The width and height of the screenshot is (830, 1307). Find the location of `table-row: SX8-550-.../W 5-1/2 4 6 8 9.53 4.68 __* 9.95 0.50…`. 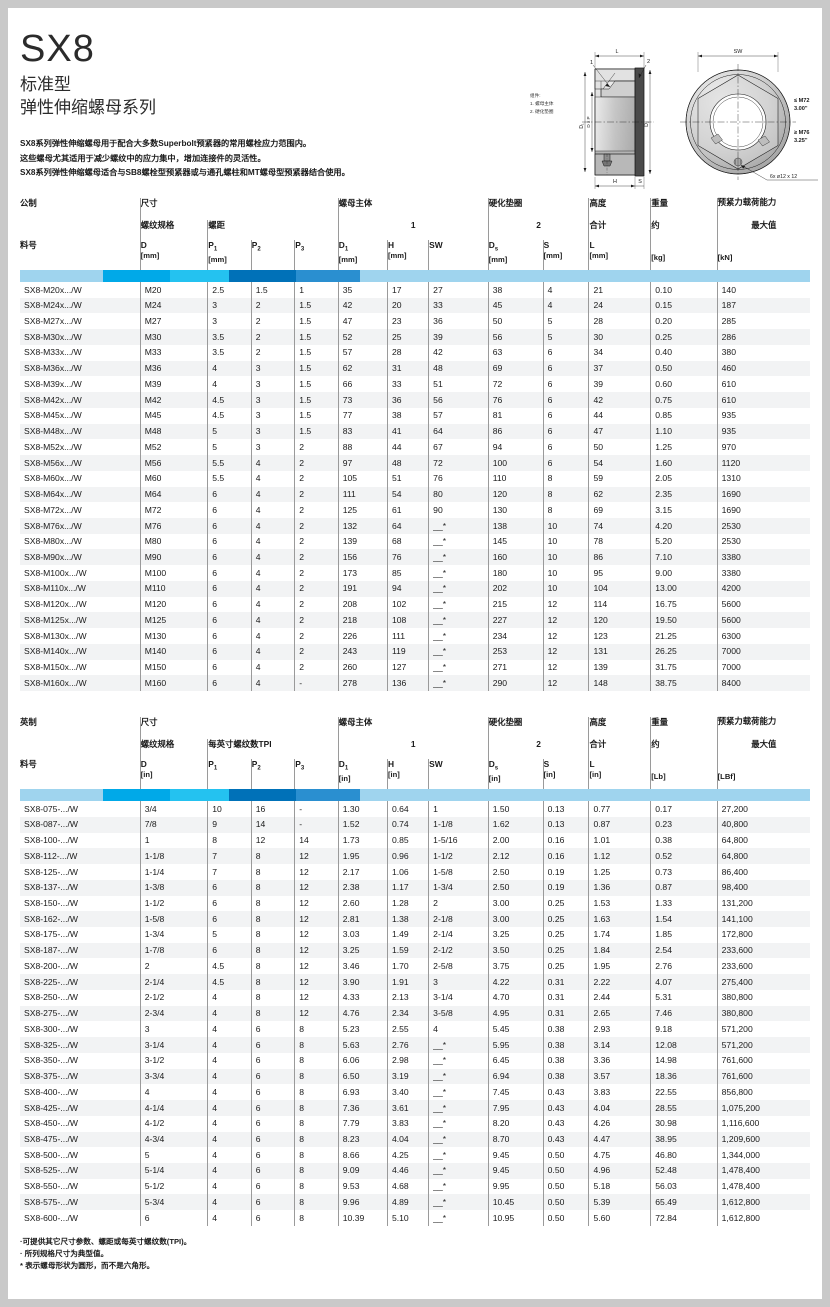

table-row: SX8-550-.../W 5-1/2 4 6 8 9.53 4.68 __* 9.95 0.50… is located at coordinates (415, 1186).